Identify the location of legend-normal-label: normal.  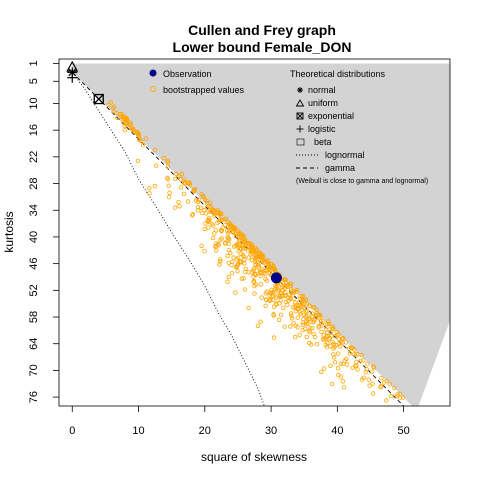
(322, 90).